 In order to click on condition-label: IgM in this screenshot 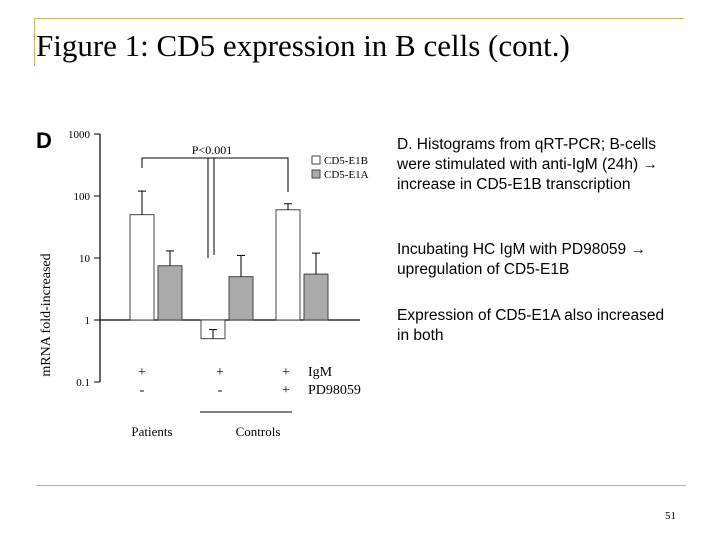, I will do `click(320, 372)`.